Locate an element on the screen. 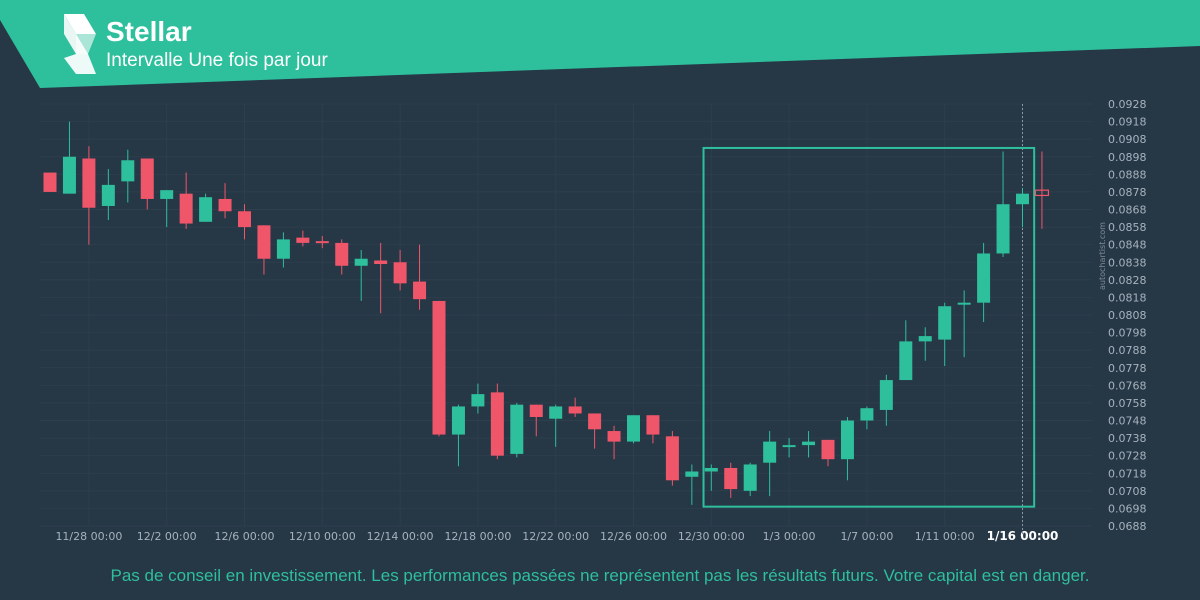 This screenshot has width=1200, height=600. header-banner is located at coordinates (600, 44).